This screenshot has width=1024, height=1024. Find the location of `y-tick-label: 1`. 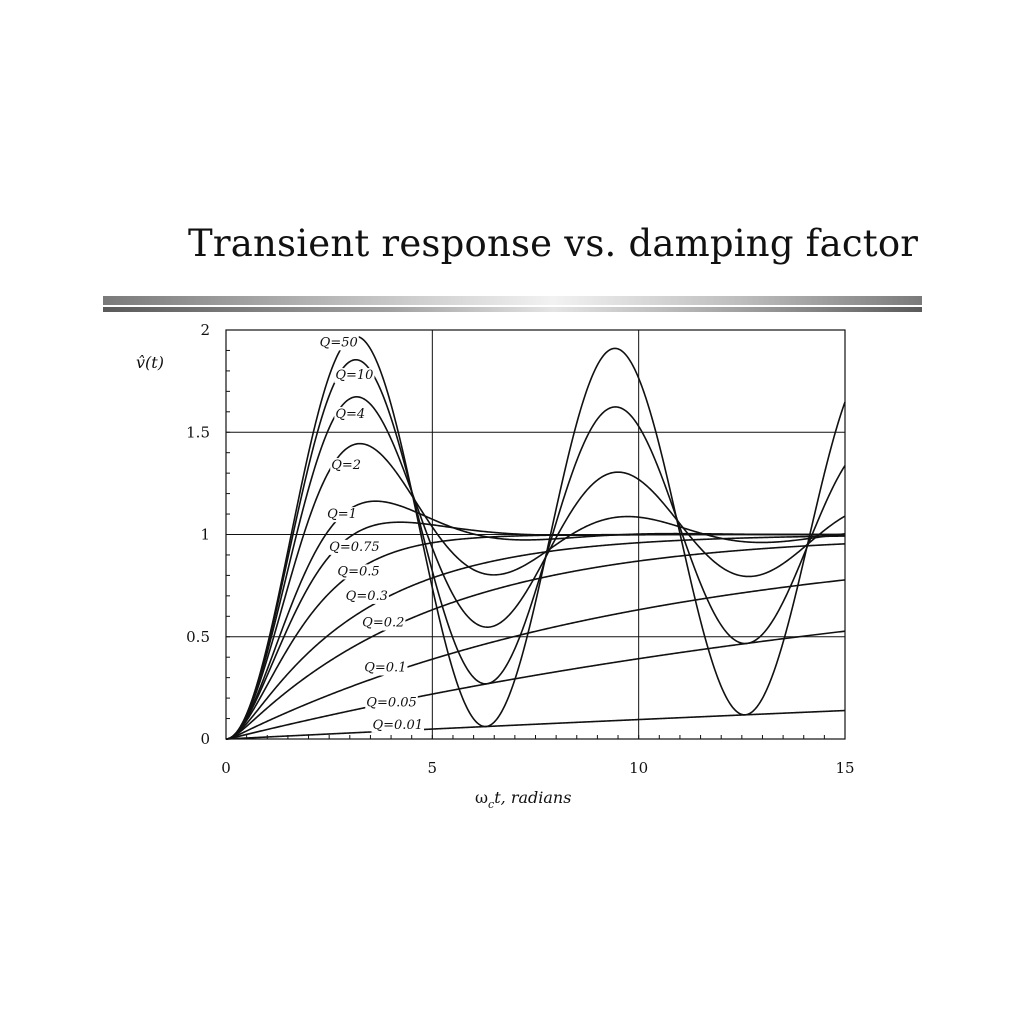

y-tick-label: 1 is located at coordinates (205, 535).